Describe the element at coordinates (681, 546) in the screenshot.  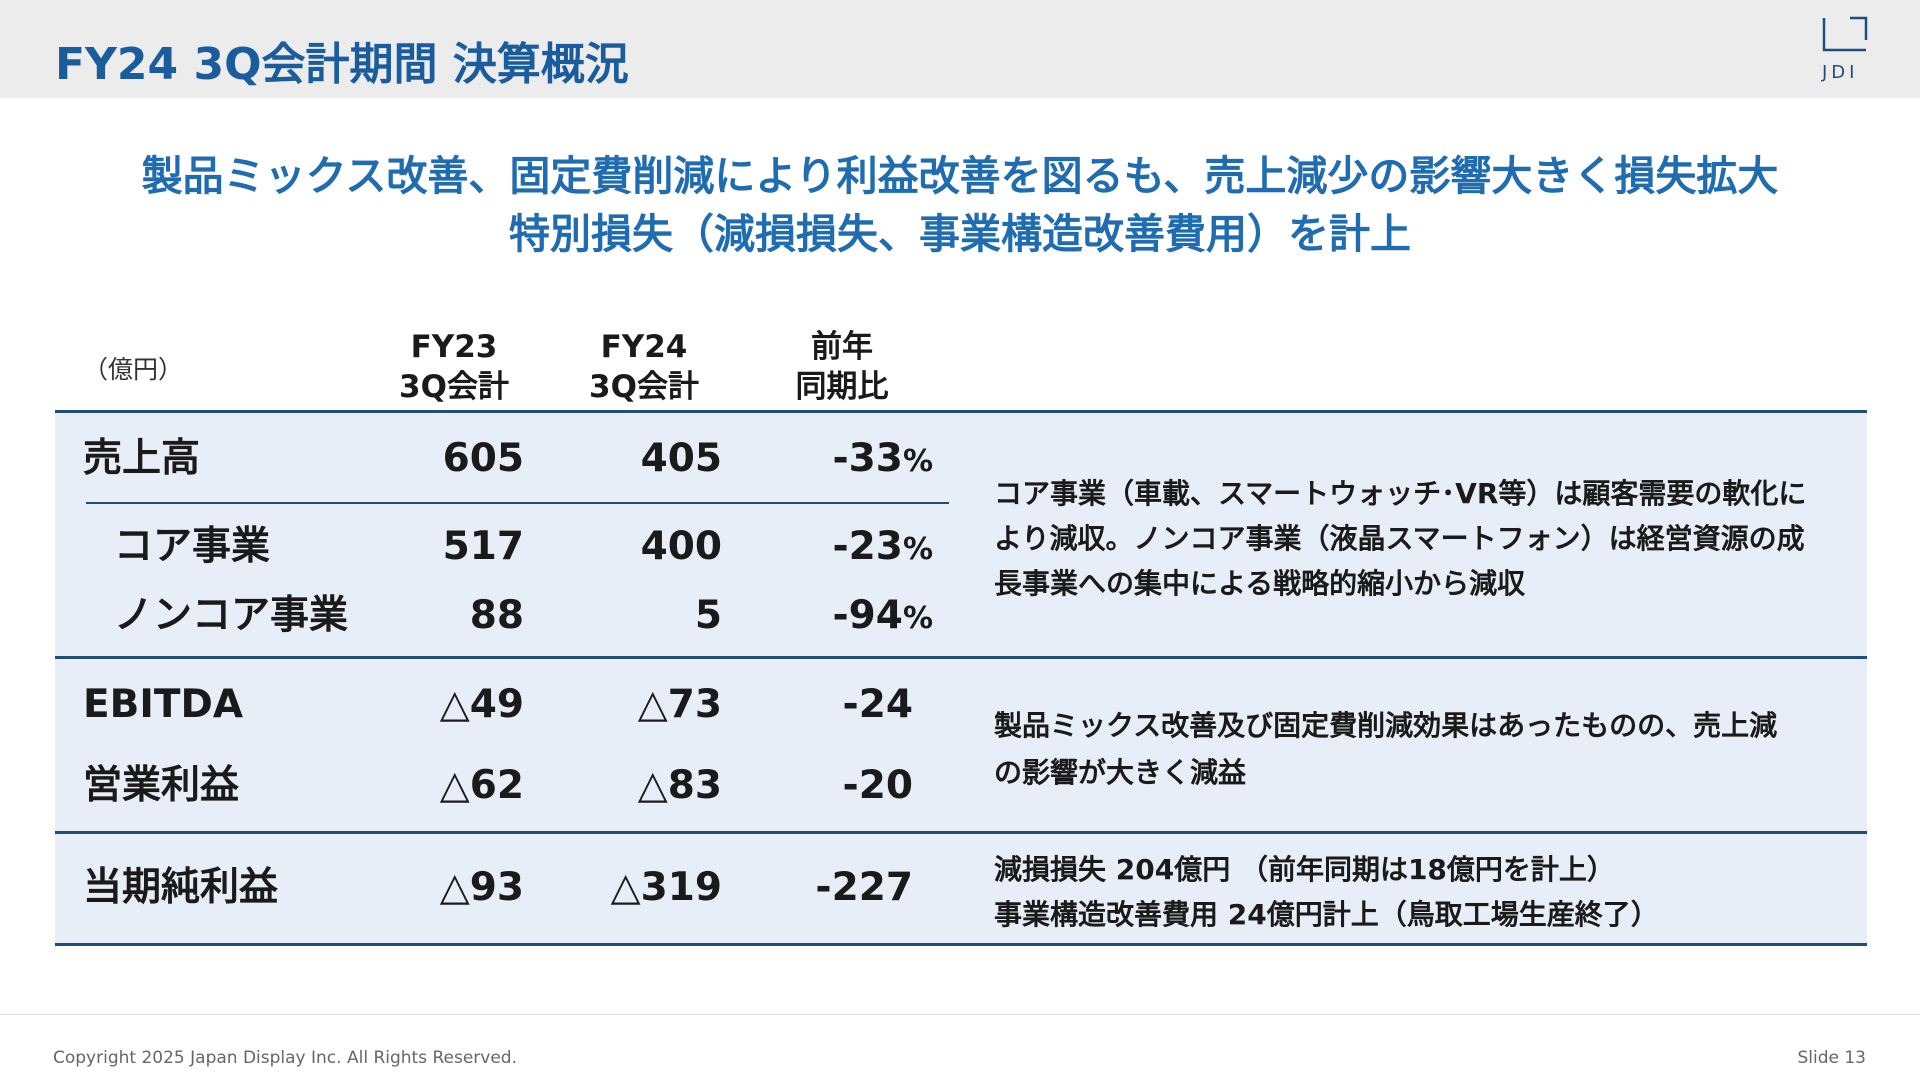
I see `cell: 400` at that location.